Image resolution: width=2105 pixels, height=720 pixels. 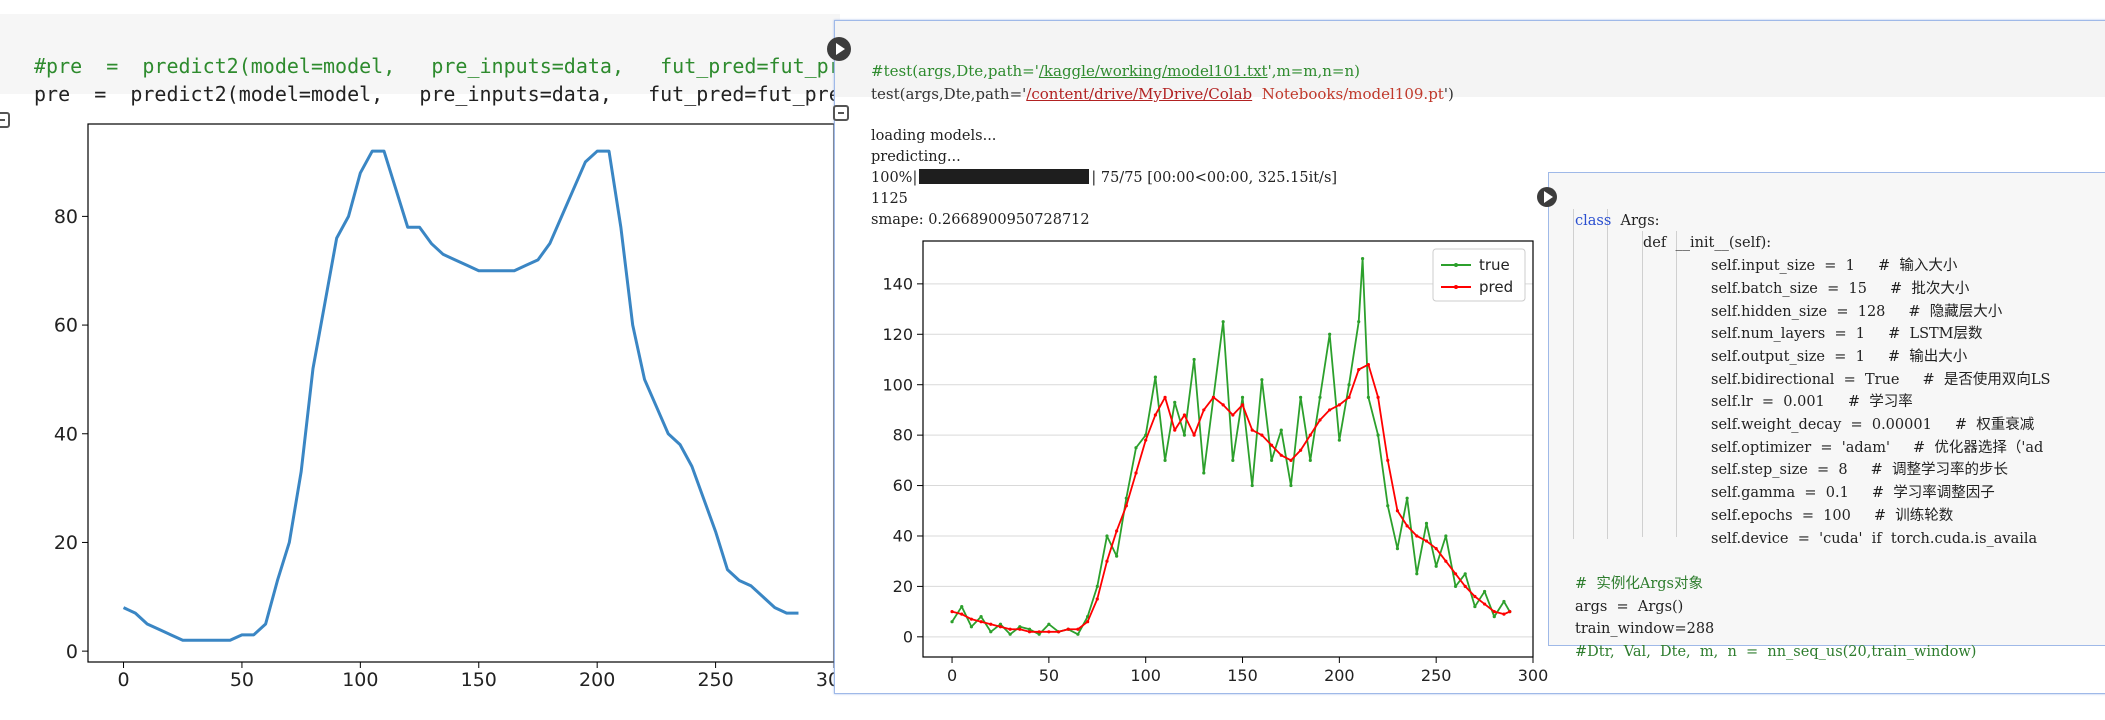 What do you see at coordinates (1219, 178) in the screenshot?
I see `progress-stats: 75/75 [00:00<00:00, 325.15it/s]` at bounding box center [1219, 178].